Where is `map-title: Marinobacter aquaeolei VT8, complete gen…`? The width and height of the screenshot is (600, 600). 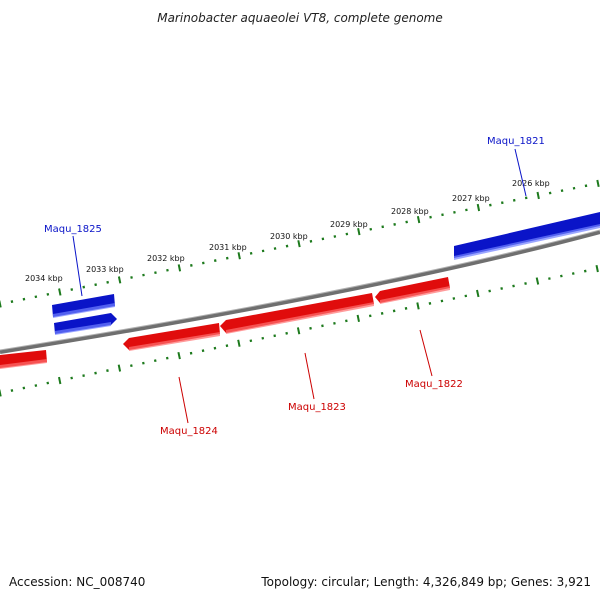 map-title: Marinobacter aquaeolei VT8, complete gen… is located at coordinates (300, 18).